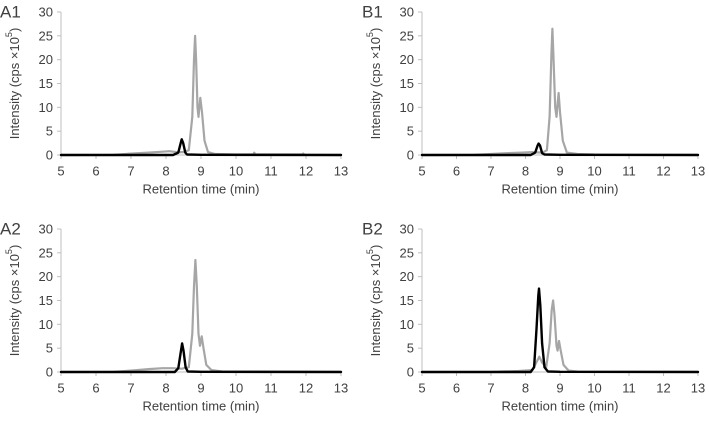 The width and height of the screenshot is (709, 421). What do you see at coordinates (10, 12) in the screenshot?
I see `panel-label: A1` at bounding box center [10, 12].